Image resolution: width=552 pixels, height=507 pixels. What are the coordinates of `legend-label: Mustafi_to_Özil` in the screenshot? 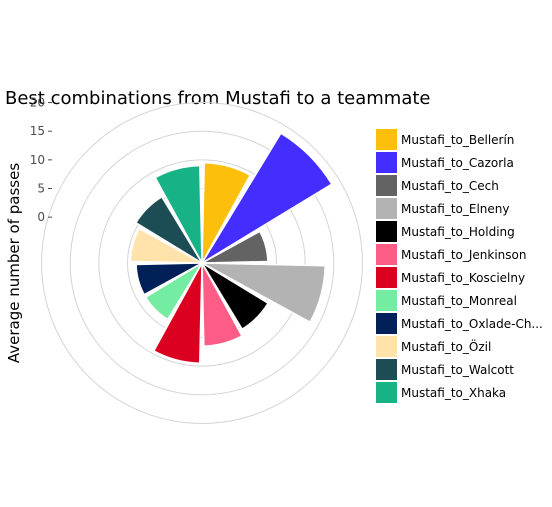 It's located at (446, 346).